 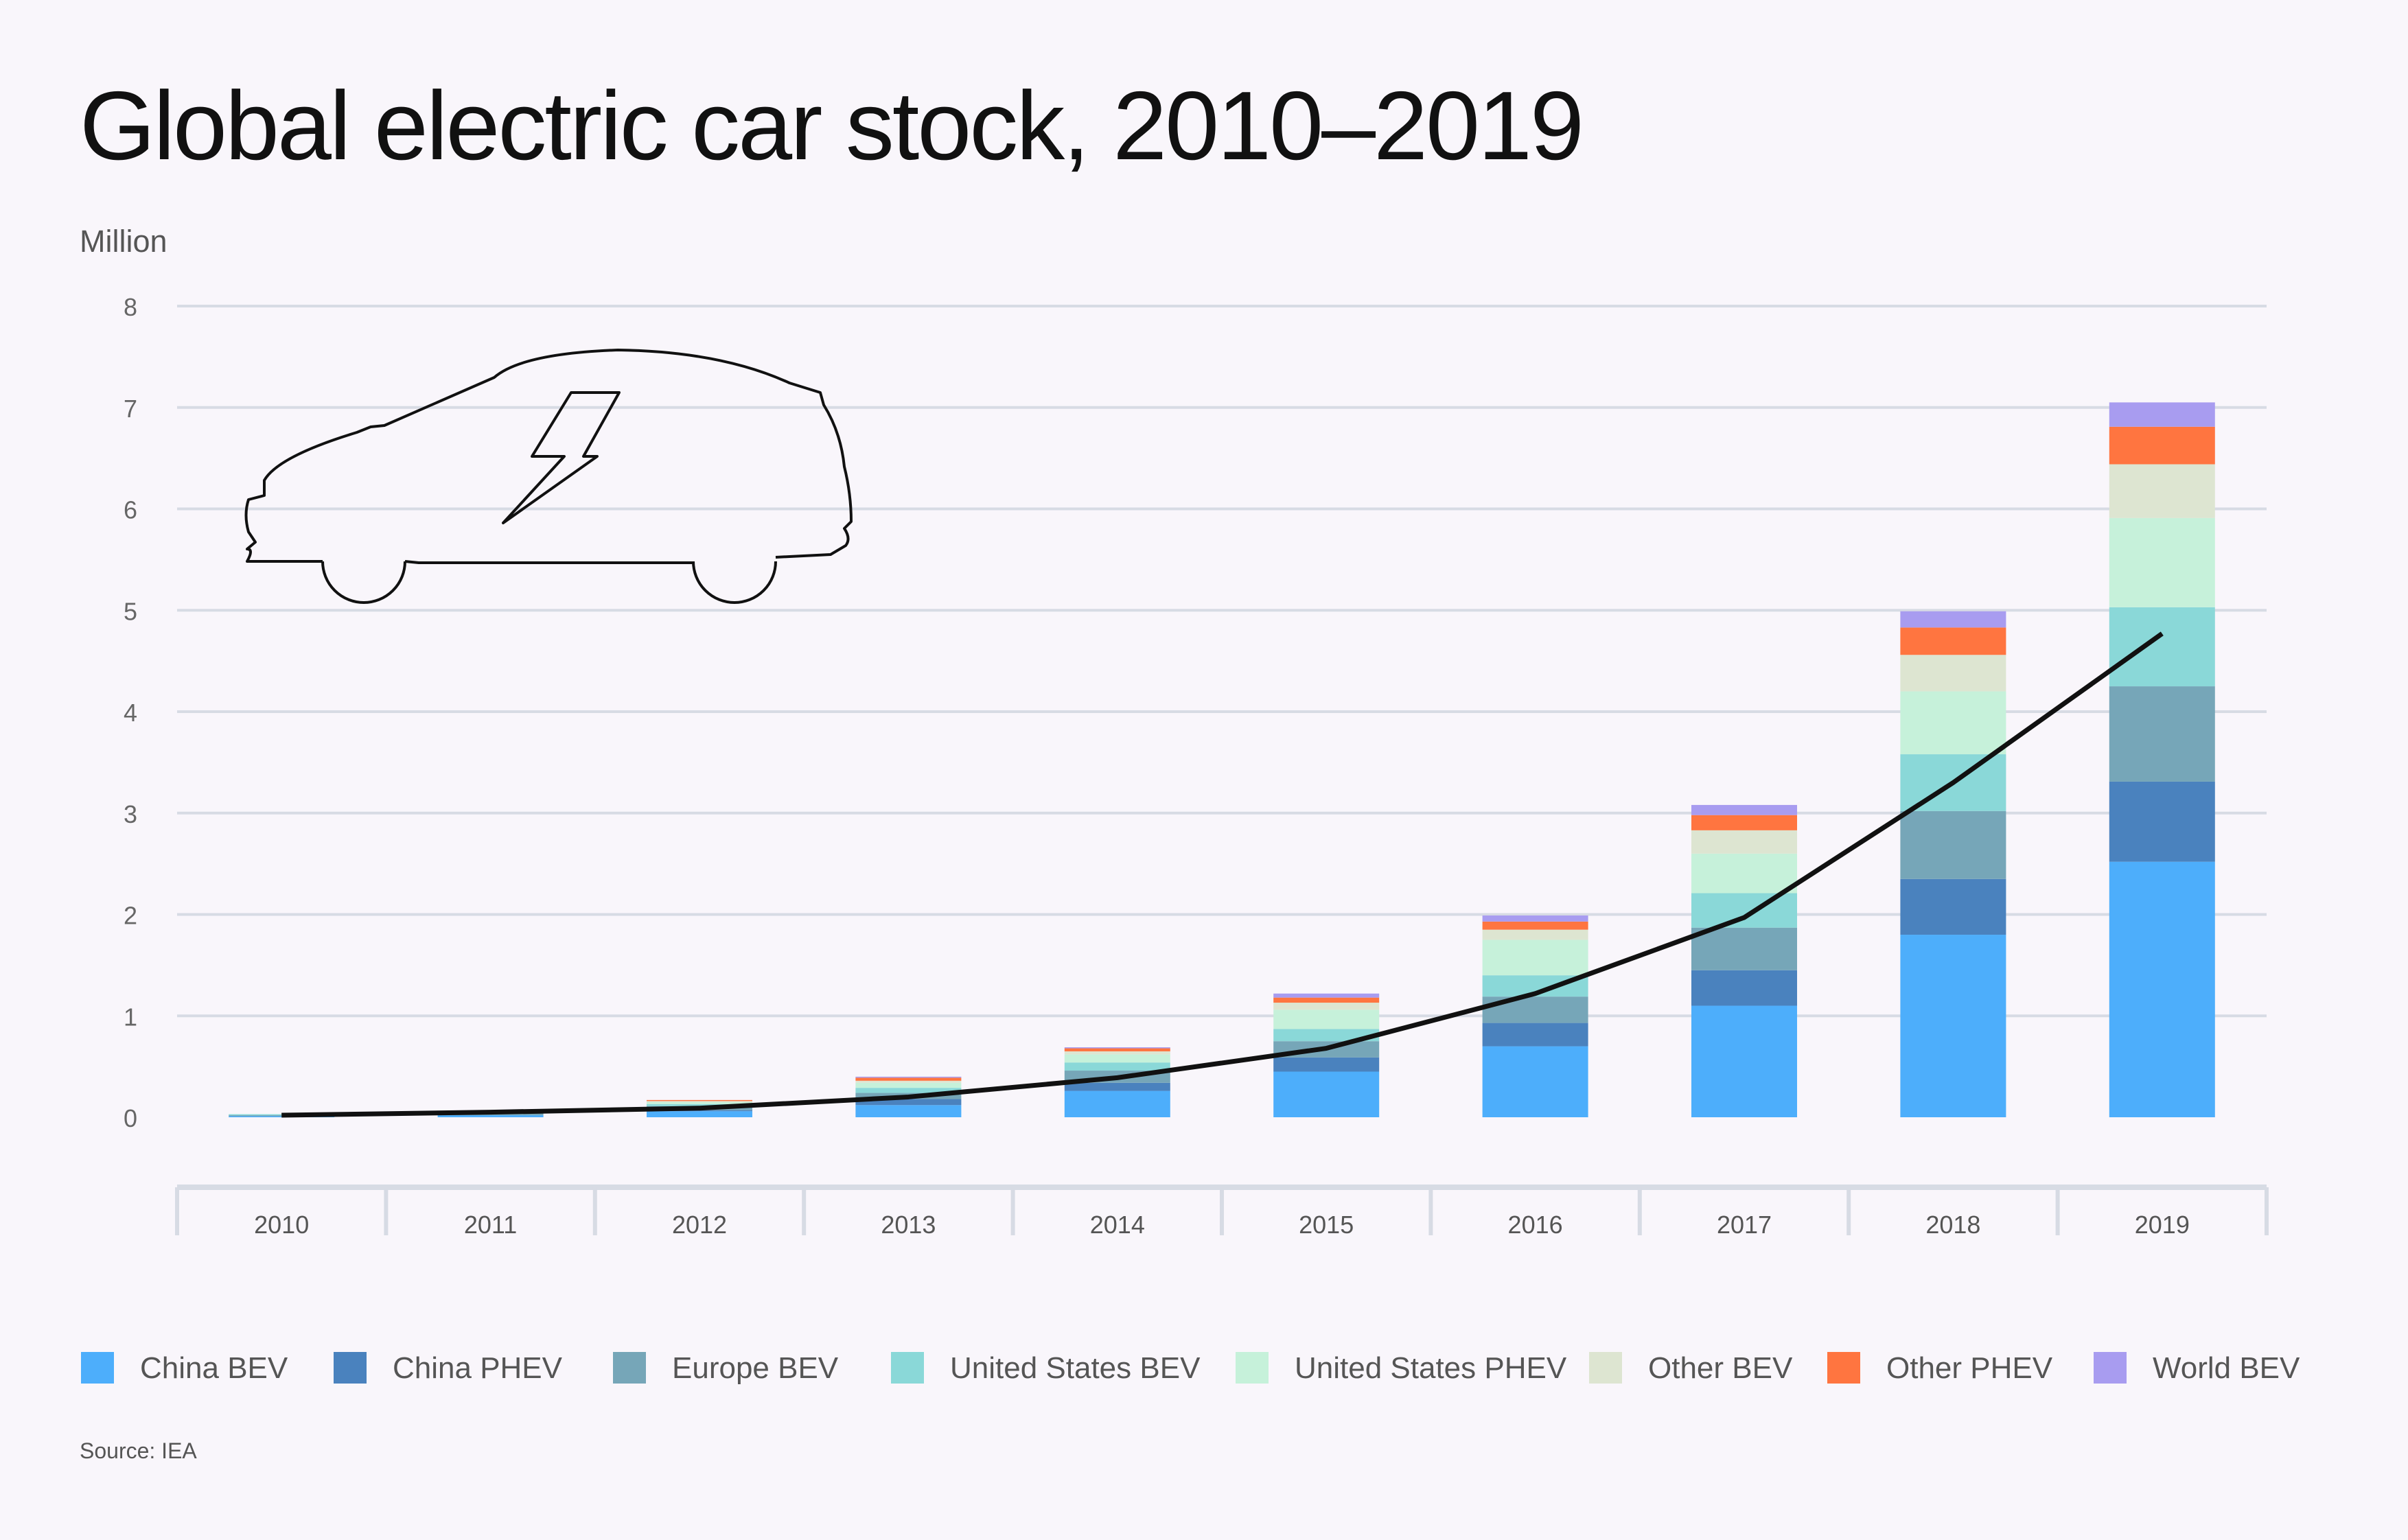 What do you see at coordinates (130, 307) in the screenshot?
I see `y-tick-label: 8` at bounding box center [130, 307].